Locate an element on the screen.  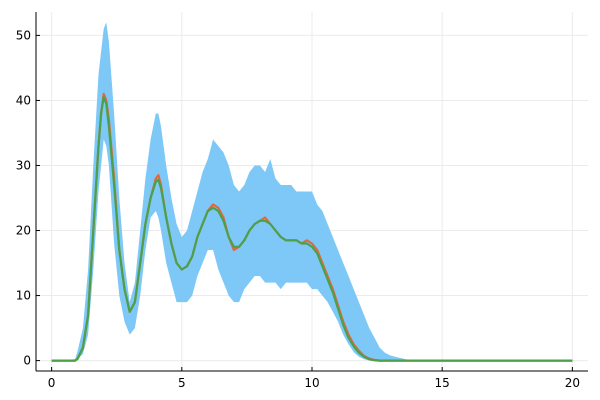
y-tick-label: 20 is located at coordinates (23, 231).